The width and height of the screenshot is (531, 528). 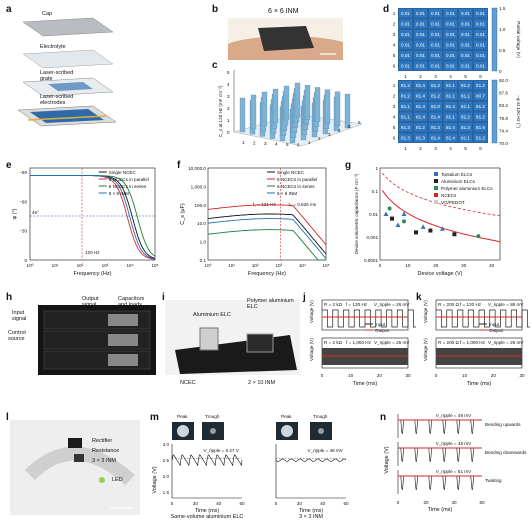 I want to click on input-dense-wave, so click(x=479, y=356).